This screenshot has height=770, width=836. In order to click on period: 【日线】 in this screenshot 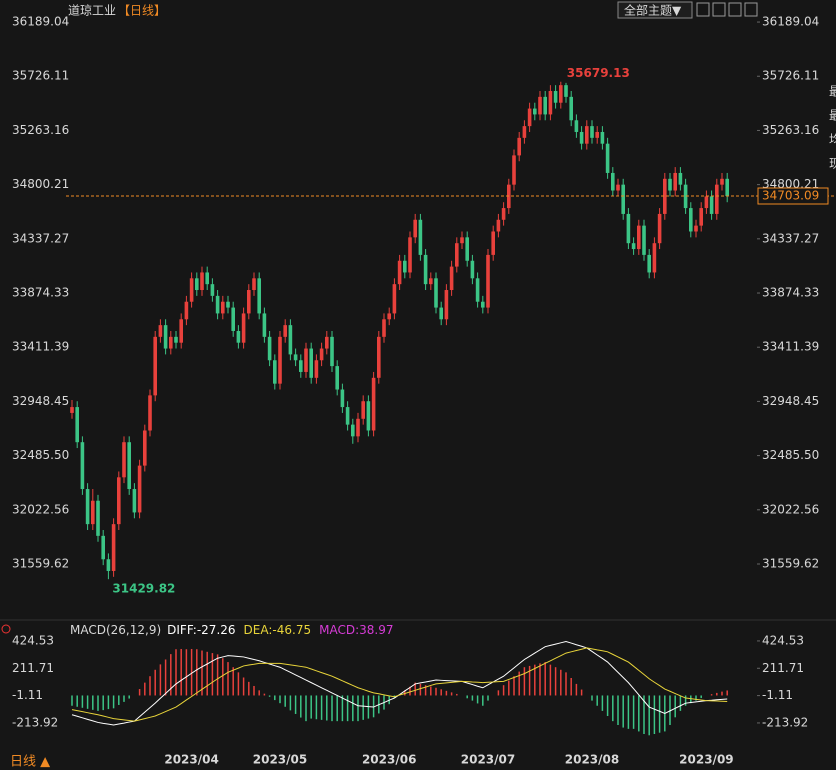, I will do `click(142, 11)`.